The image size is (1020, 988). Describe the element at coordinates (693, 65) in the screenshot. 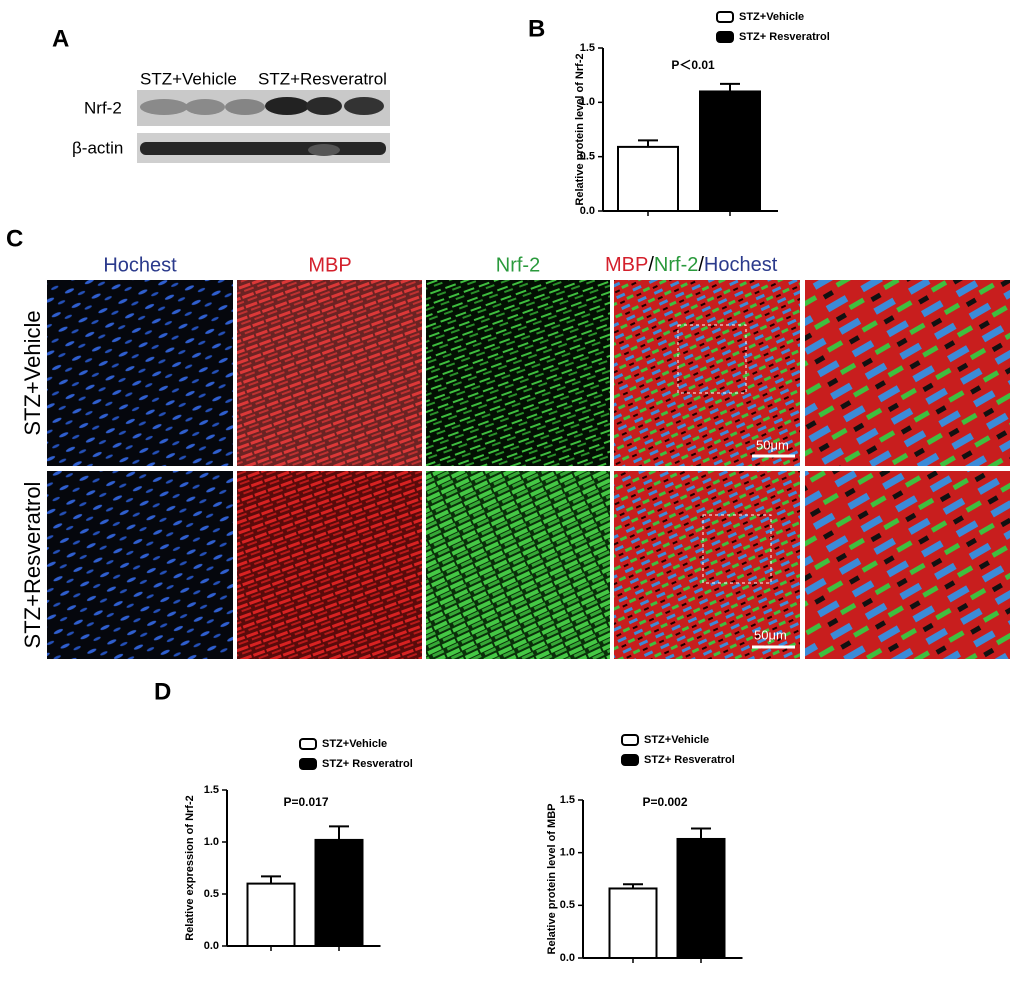

I see `annotation: P＜0.01` at that location.